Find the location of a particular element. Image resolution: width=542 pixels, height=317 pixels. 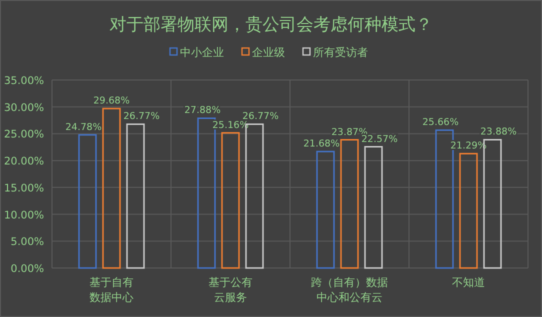

data-label: 27.88% is located at coordinates (202, 110).